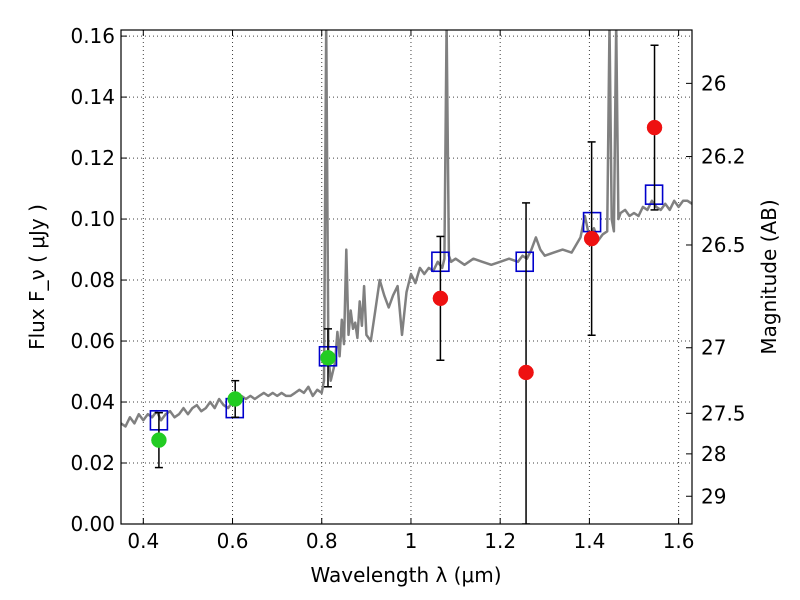 Image resolution: width=800 pixels, height=600 pixels. I want to click on x-tick-label: 0.8, so click(322, 541).